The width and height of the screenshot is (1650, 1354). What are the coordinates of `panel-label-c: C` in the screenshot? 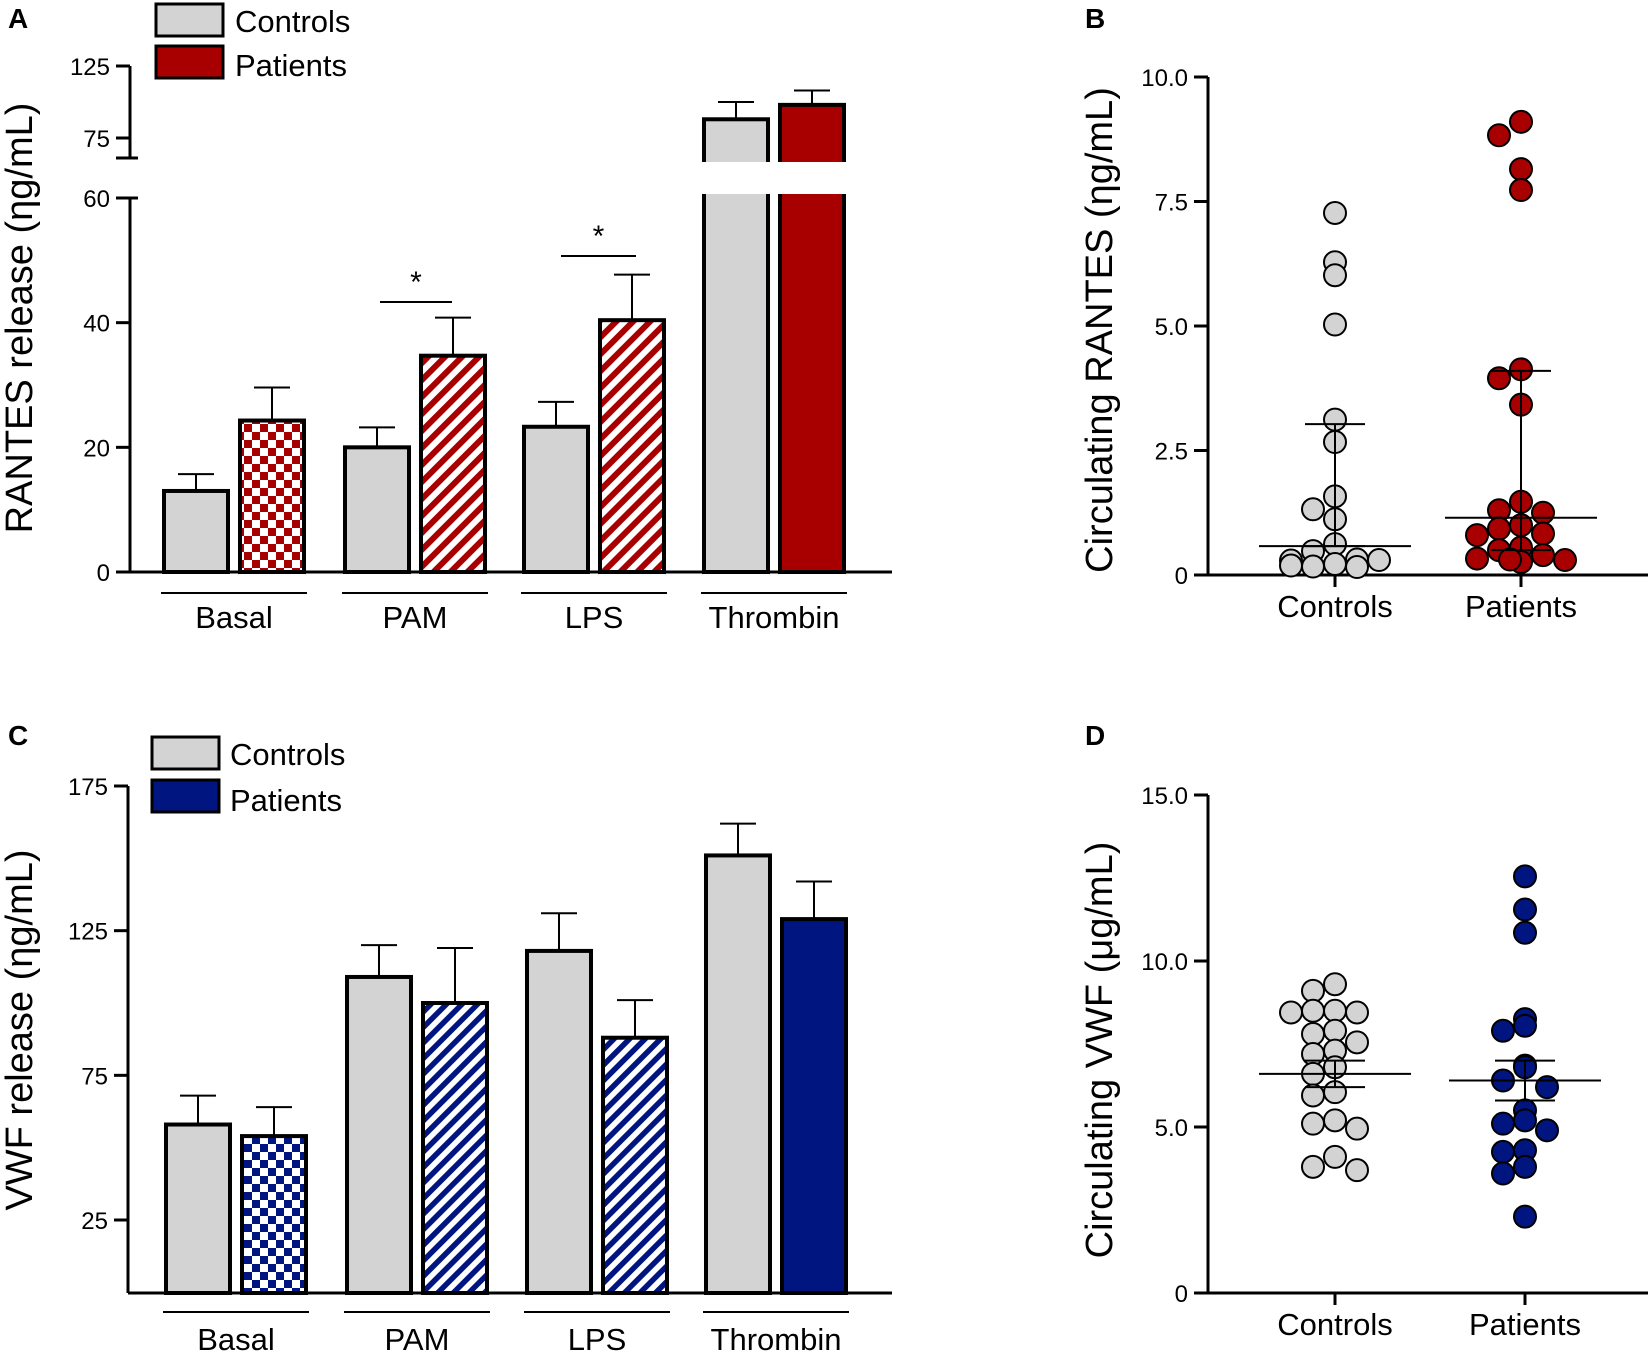 It's located at (18, 735).